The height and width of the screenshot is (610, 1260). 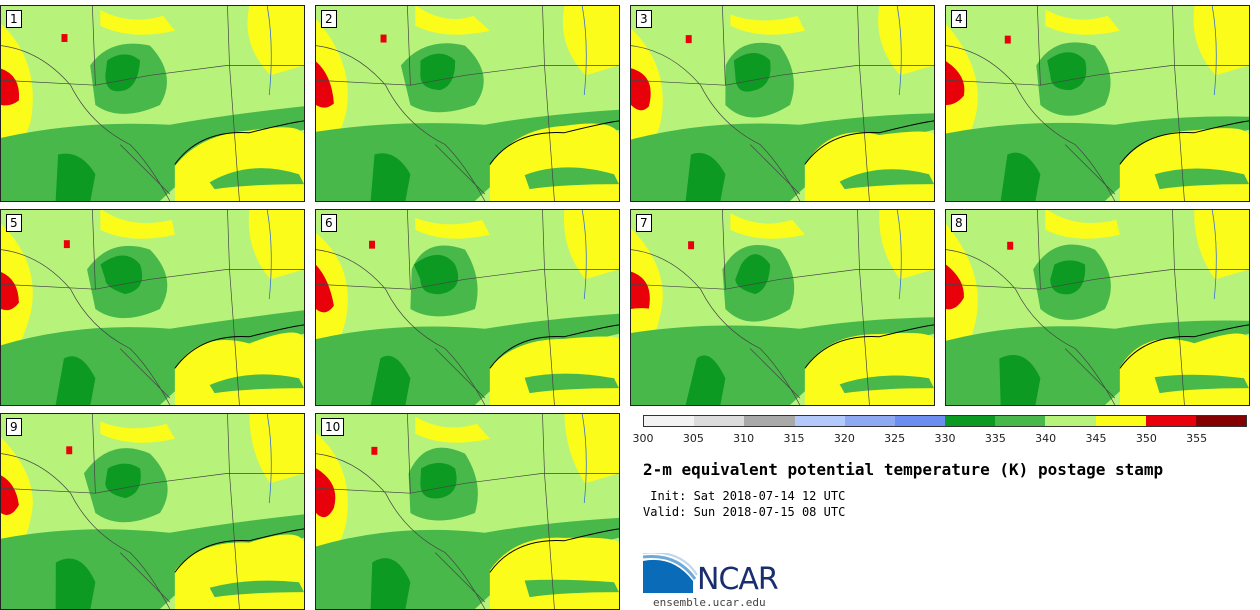 What do you see at coordinates (844, 438) in the screenshot?
I see `colorbar-tick-label: 320` at bounding box center [844, 438].